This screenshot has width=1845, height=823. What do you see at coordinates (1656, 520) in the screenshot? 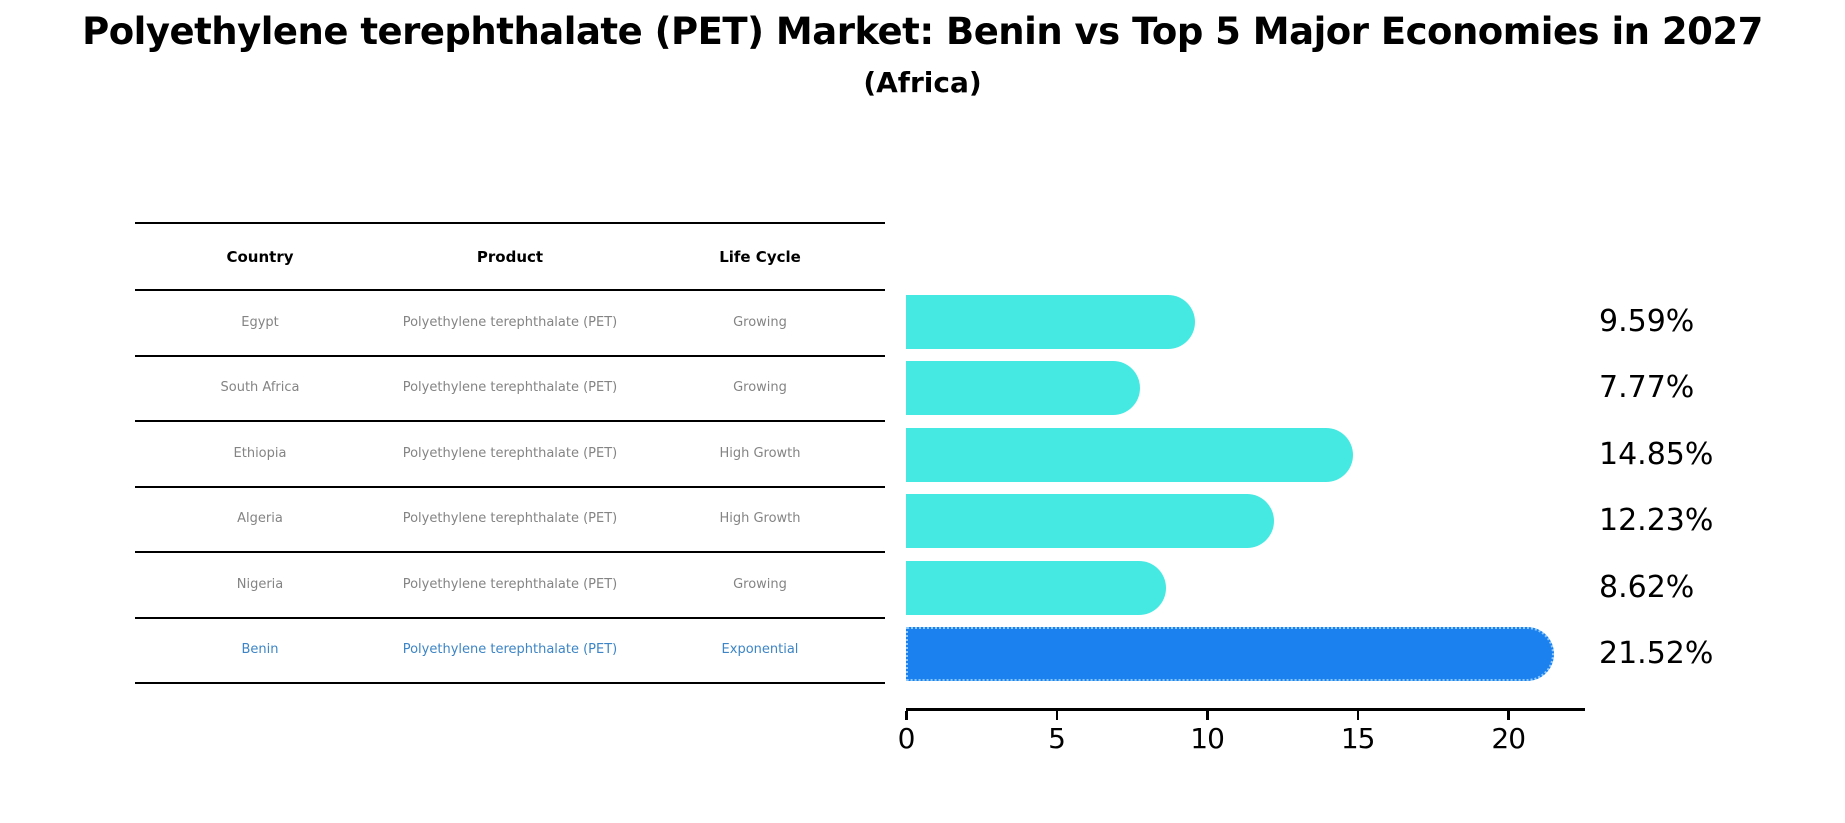
I see `bar-value-label-algeria: 12.23%` at bounding box center [1656, 520].